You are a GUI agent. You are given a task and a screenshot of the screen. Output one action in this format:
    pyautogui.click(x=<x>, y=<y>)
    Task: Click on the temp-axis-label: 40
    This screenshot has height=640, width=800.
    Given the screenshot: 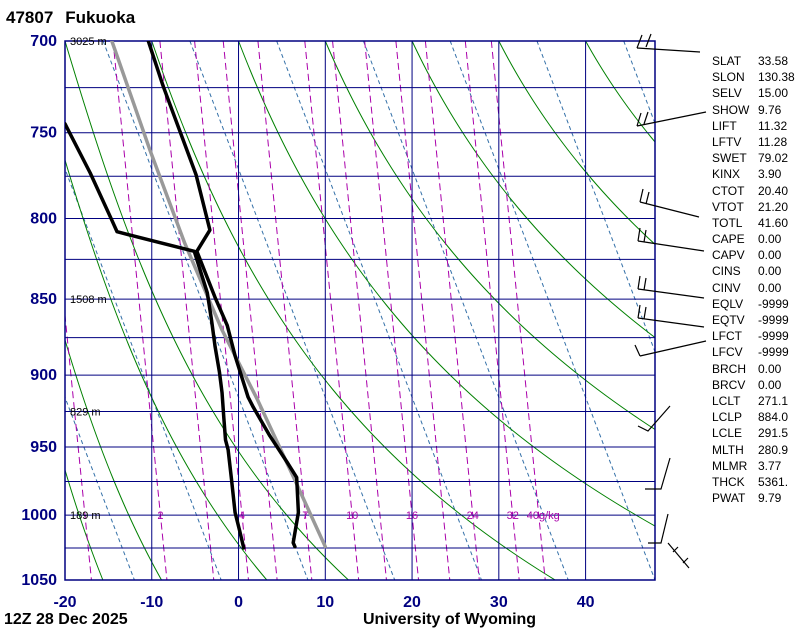 What is the action you would take?
    pyautogui.click(x=586, y=602)
    